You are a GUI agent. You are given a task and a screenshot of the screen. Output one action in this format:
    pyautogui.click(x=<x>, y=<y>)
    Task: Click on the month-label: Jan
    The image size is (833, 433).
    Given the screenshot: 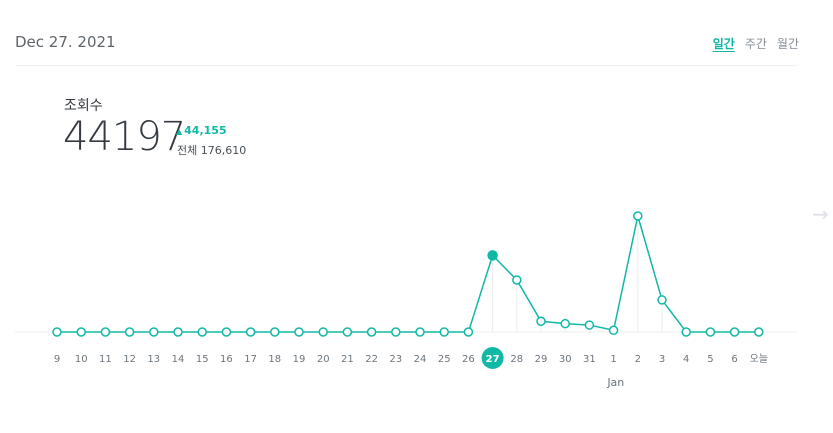 What is the action you would take?
    pyautogui.click(x=615, y=382)
    